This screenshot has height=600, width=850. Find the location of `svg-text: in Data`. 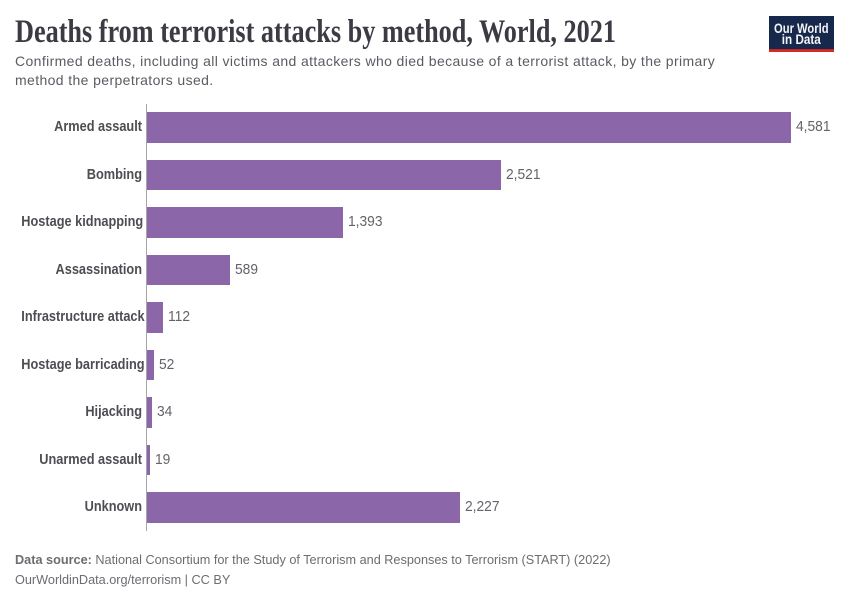

svg-text: in Data is located at coordinates (801, 39).